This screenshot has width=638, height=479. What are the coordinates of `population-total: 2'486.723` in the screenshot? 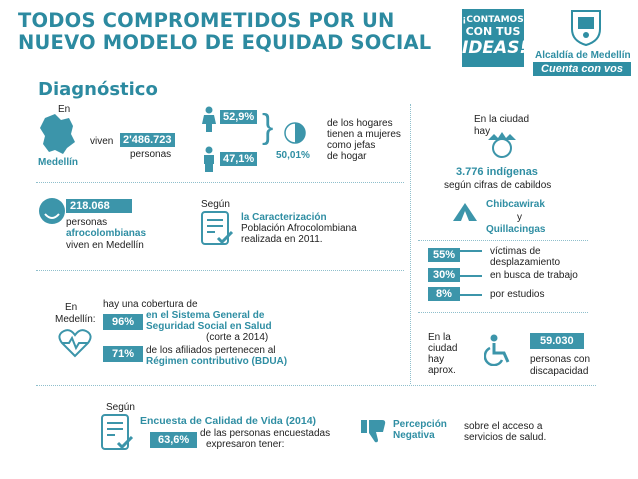 It's located at (147, 140).